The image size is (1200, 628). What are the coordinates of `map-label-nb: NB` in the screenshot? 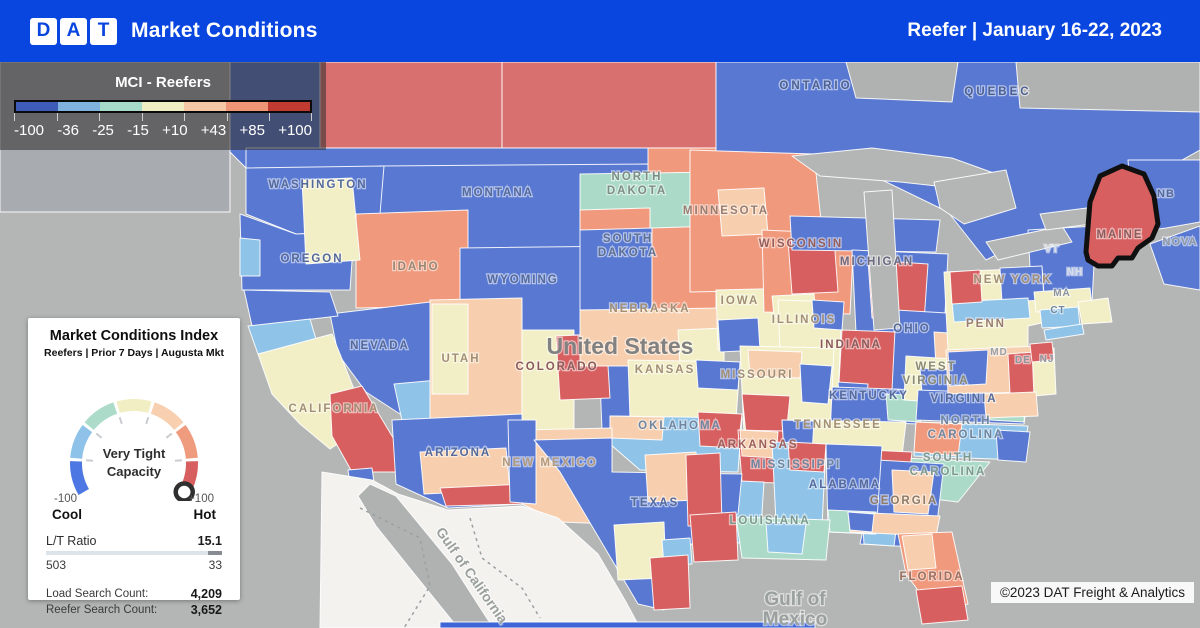 It's located at (1166, 194).